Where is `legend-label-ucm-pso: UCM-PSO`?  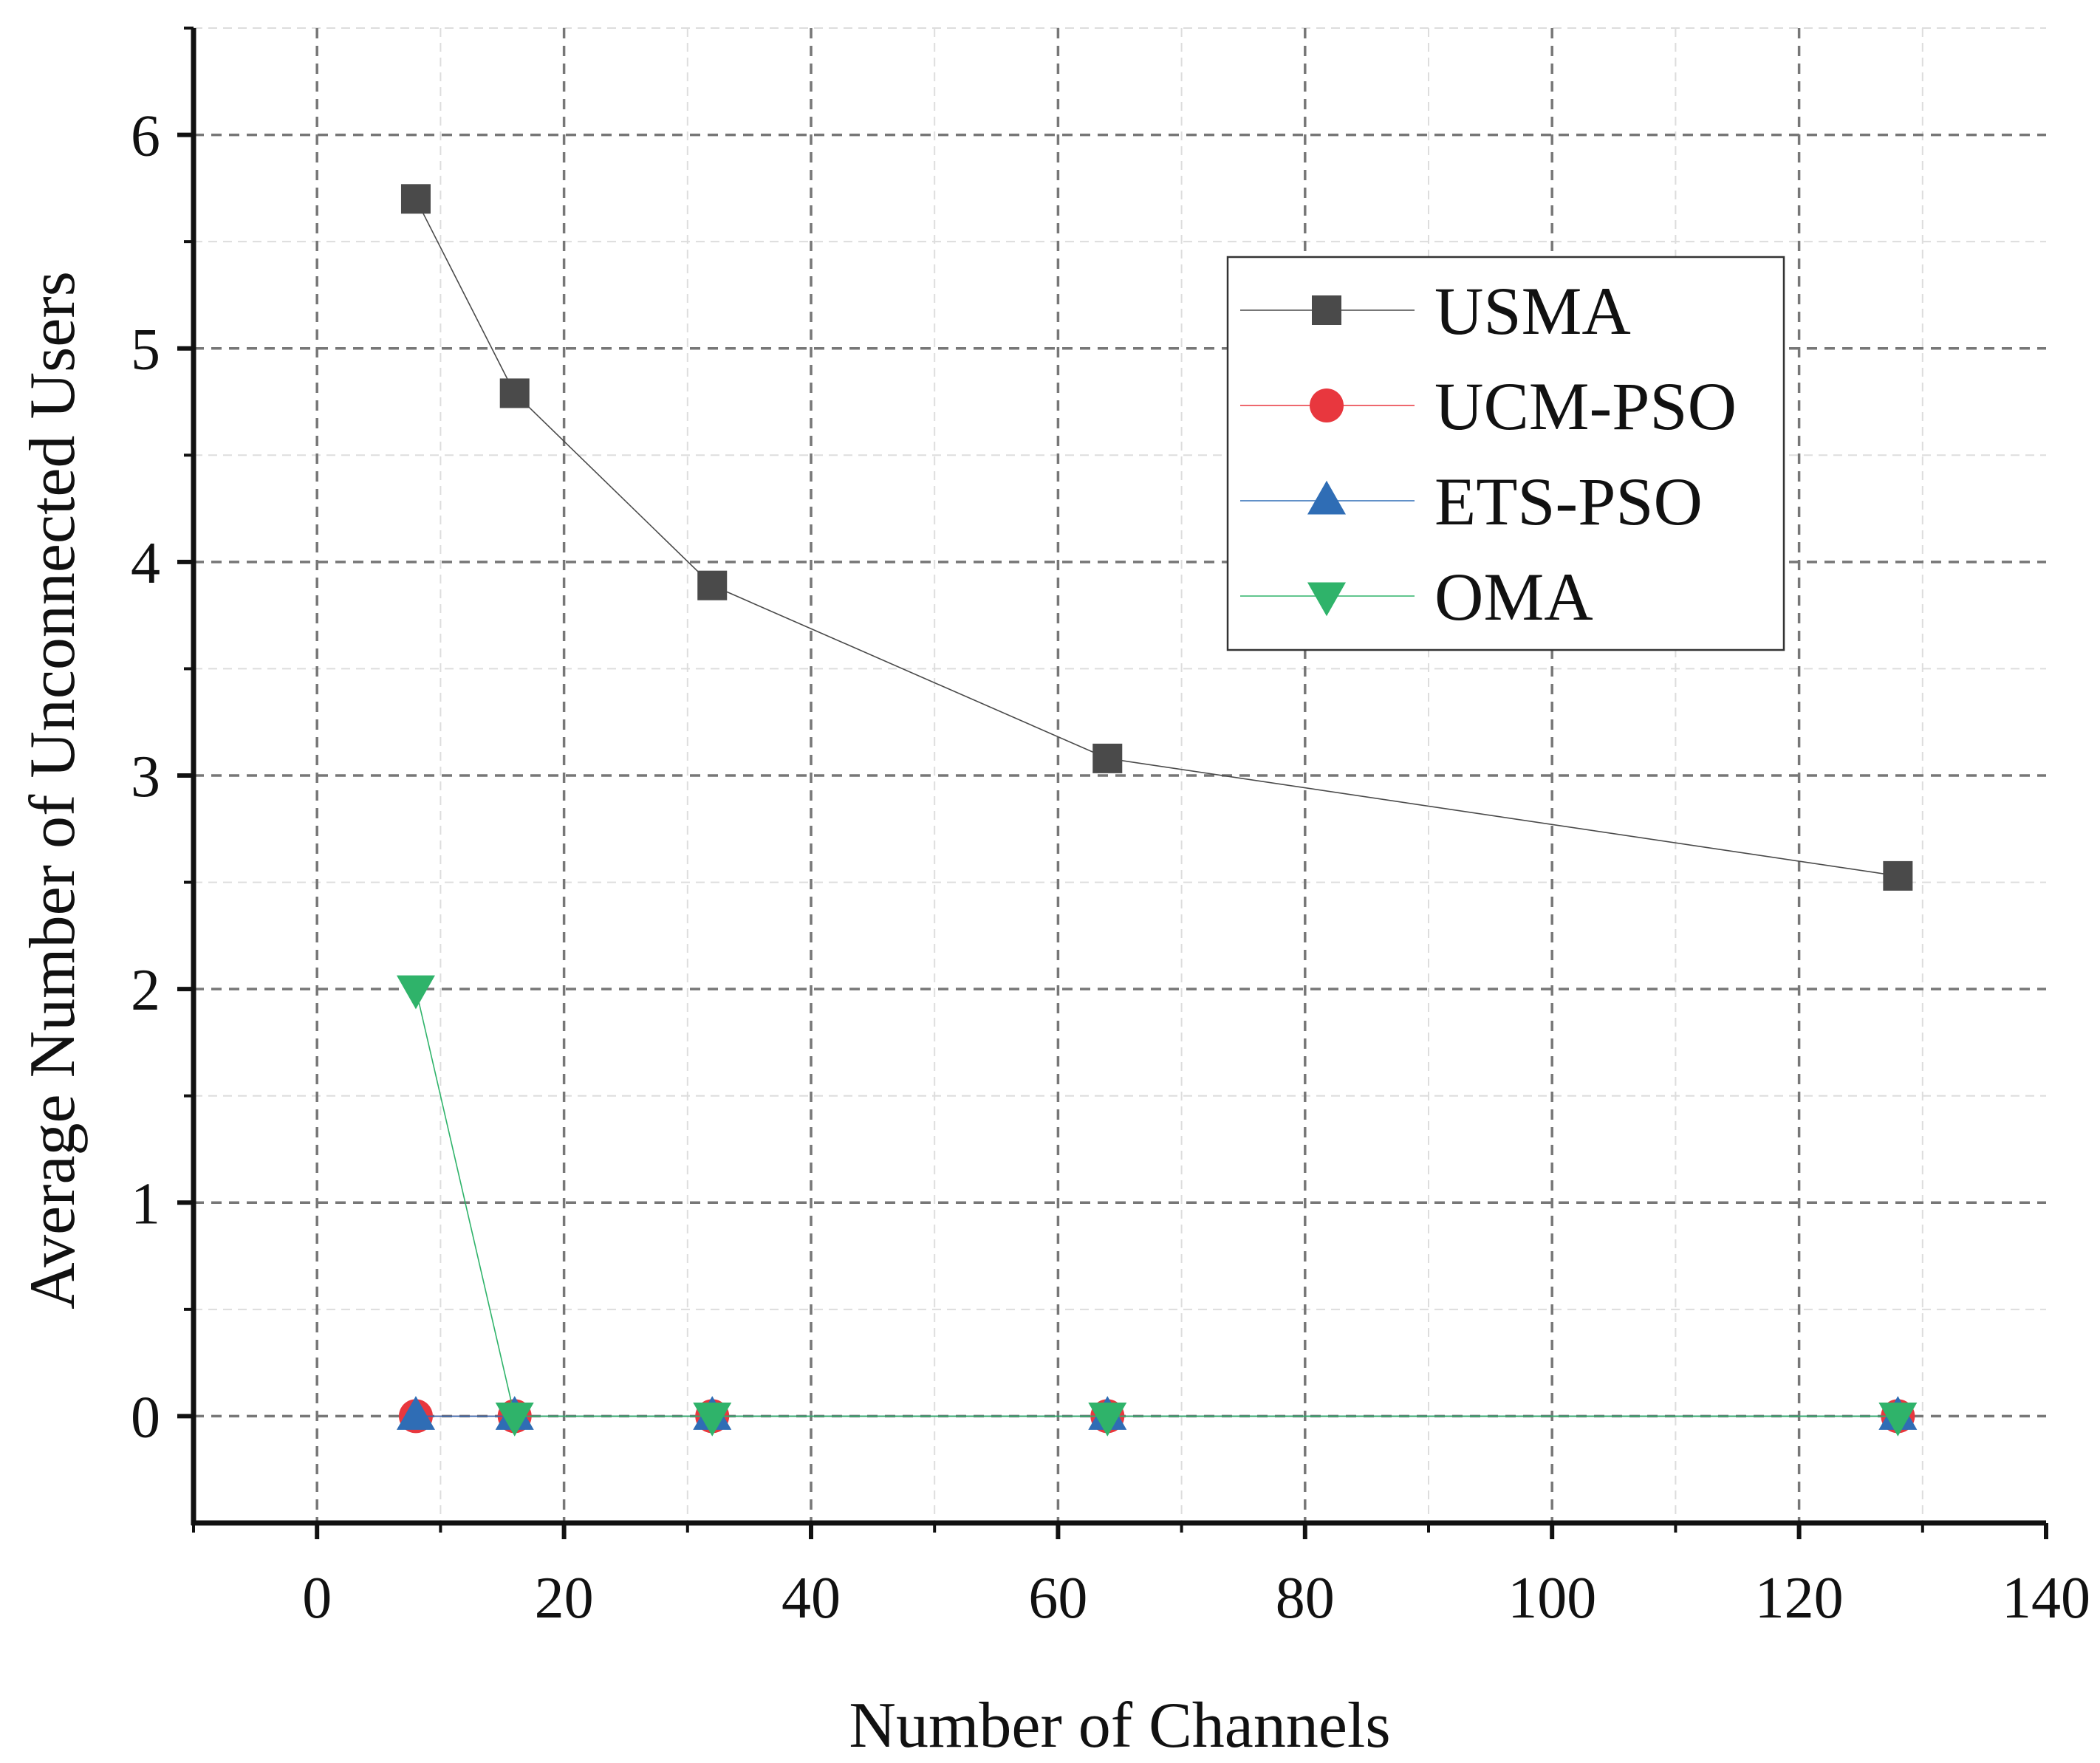
legend-label-ucm-pso: UCM-PSO is located at coordinates (1585, 406).